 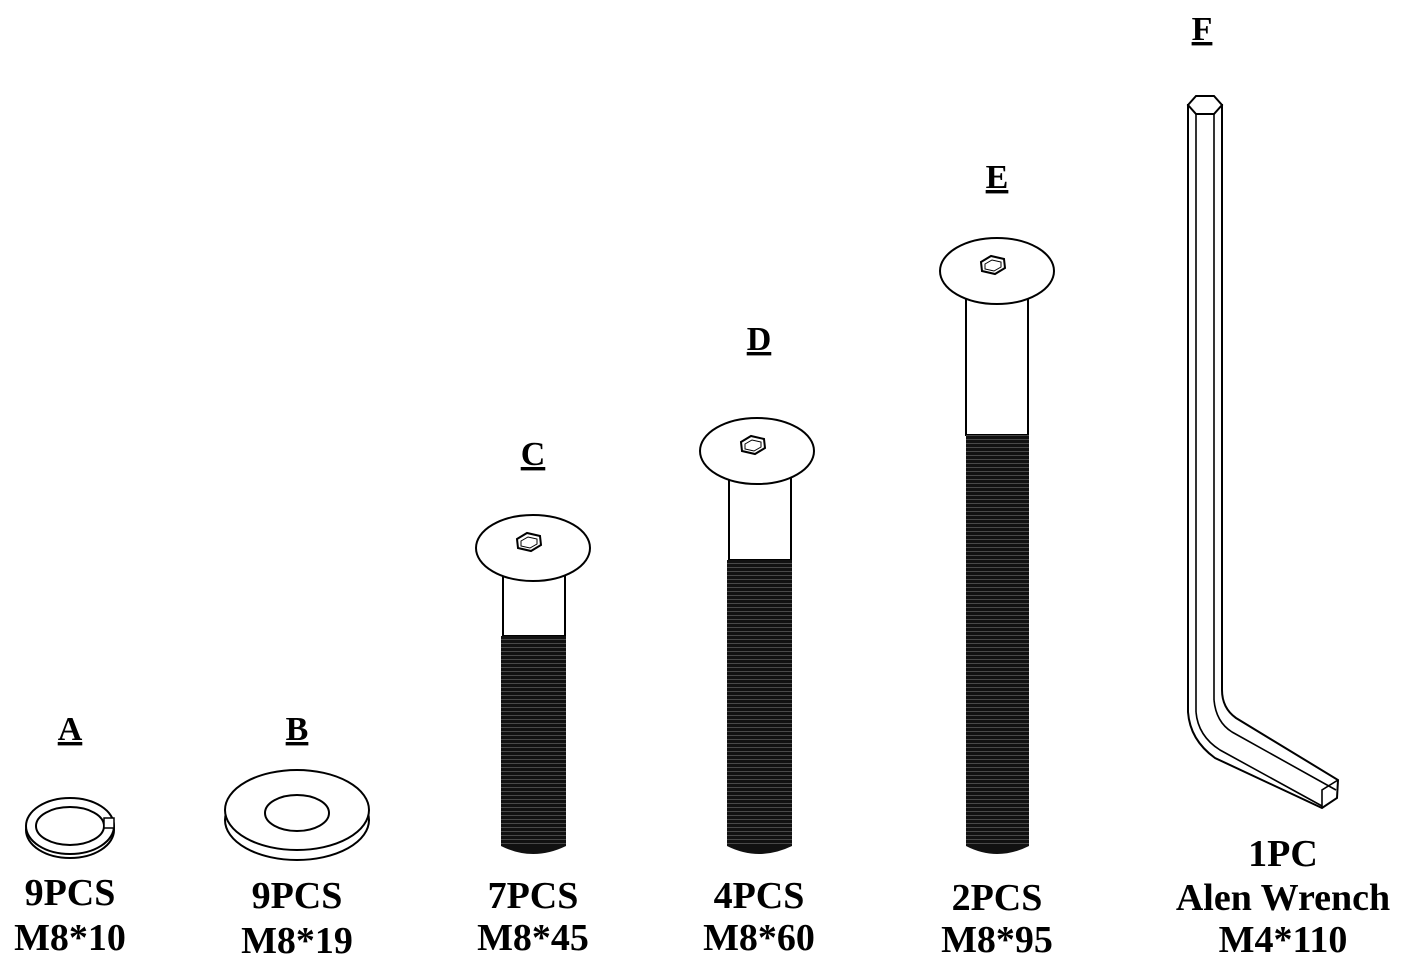 What do you see at coordinates (997, 898) in the screenshot?
I see `part-e-quantity: 2PCS` at bounding box center [997, 898].